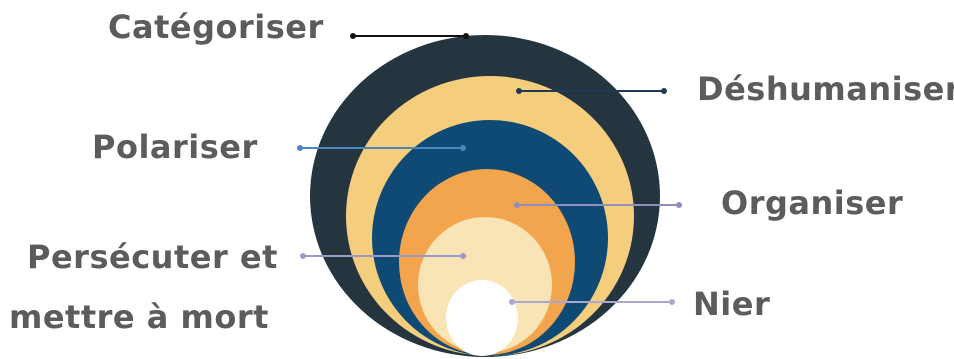 The height and width of the screenshot is (359, 954). What do you see at coordinates (463, 148) in the screenshot?
I see `leader-dot-polariser-end` at bounding box center [463, 148].